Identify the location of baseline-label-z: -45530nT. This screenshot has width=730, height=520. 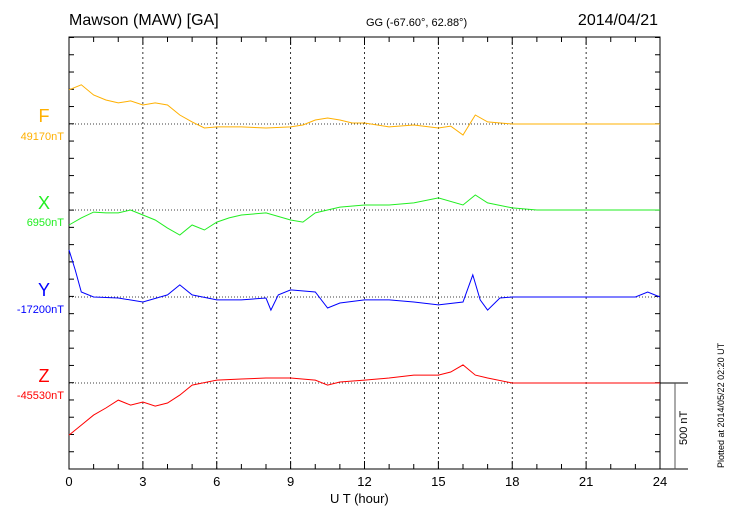
(40, 396).